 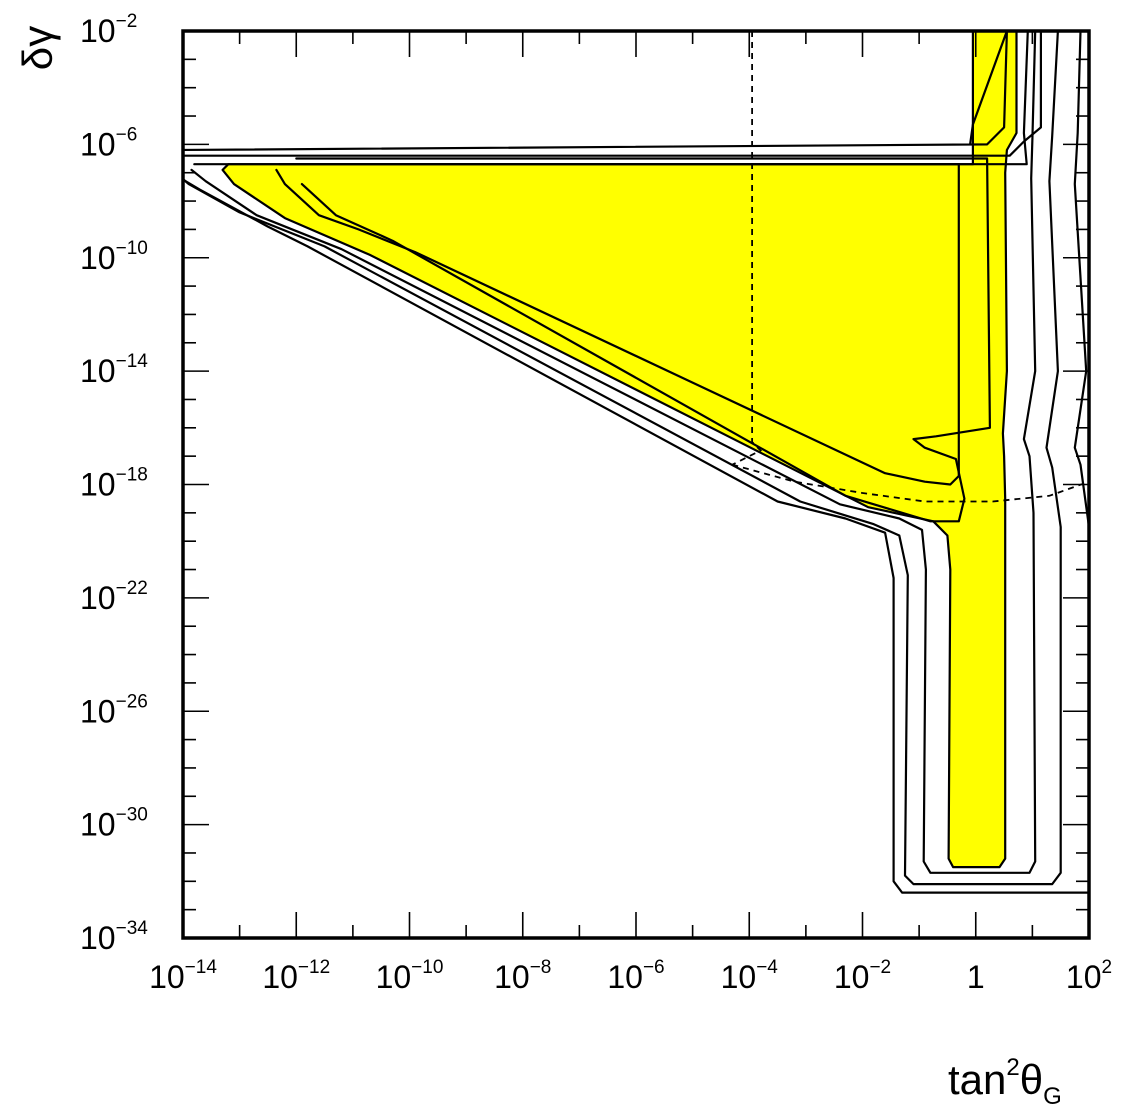 I want to click on x-tick-label: 10⁻¹², so click(x=296, y=976).